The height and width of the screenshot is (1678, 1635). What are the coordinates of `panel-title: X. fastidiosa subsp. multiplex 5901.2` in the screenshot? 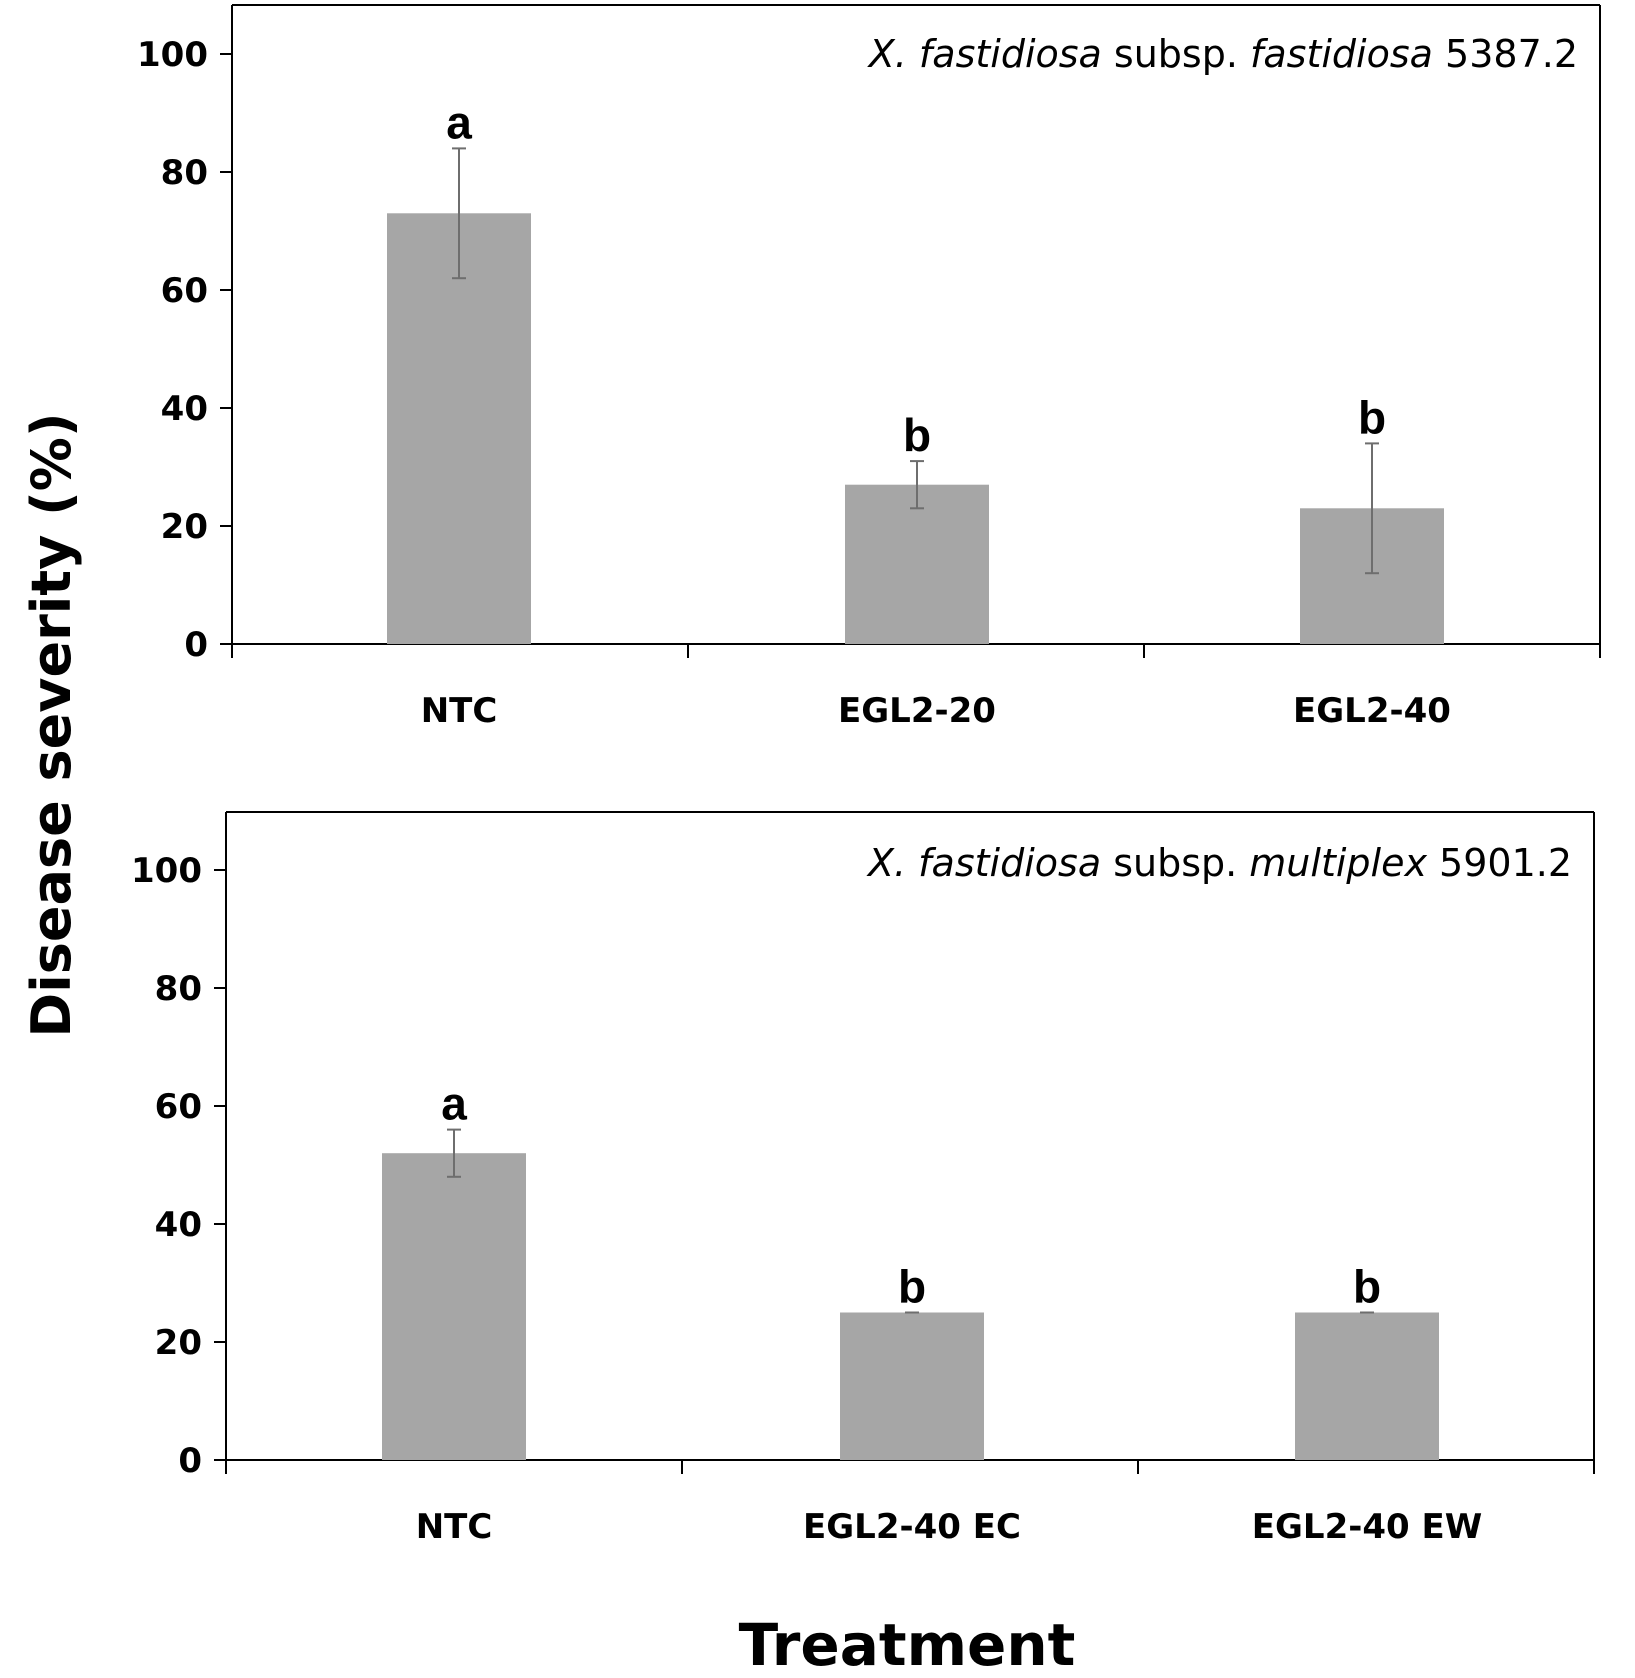 It's located at (1219, 863).